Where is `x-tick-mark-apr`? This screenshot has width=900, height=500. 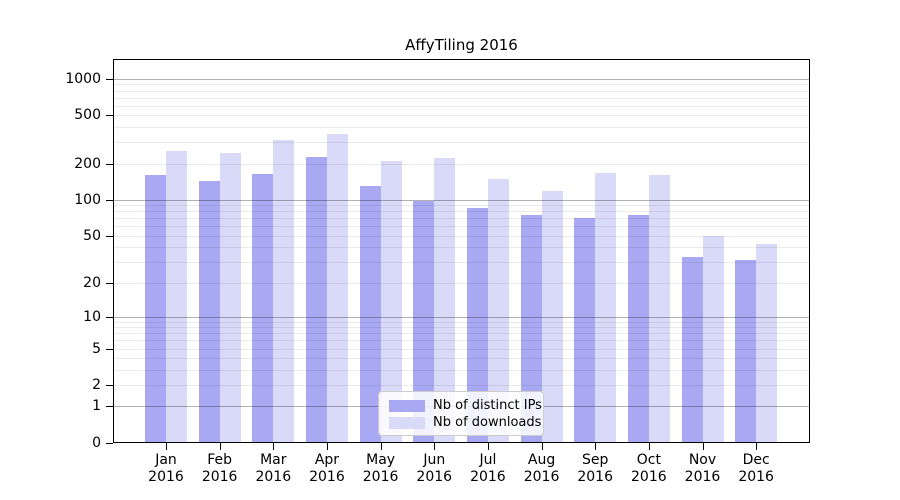 x-tick-mark-apr is located at coordinates (327, 446).